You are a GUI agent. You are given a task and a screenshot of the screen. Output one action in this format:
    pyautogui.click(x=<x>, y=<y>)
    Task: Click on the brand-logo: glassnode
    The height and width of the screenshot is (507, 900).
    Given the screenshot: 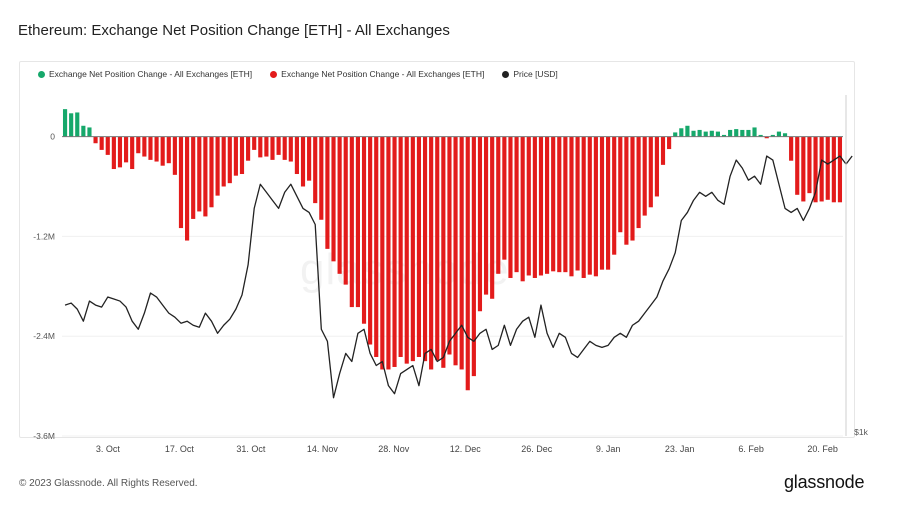 What is the action you would take?
    pyautogui.click(x=824, y=482)
    